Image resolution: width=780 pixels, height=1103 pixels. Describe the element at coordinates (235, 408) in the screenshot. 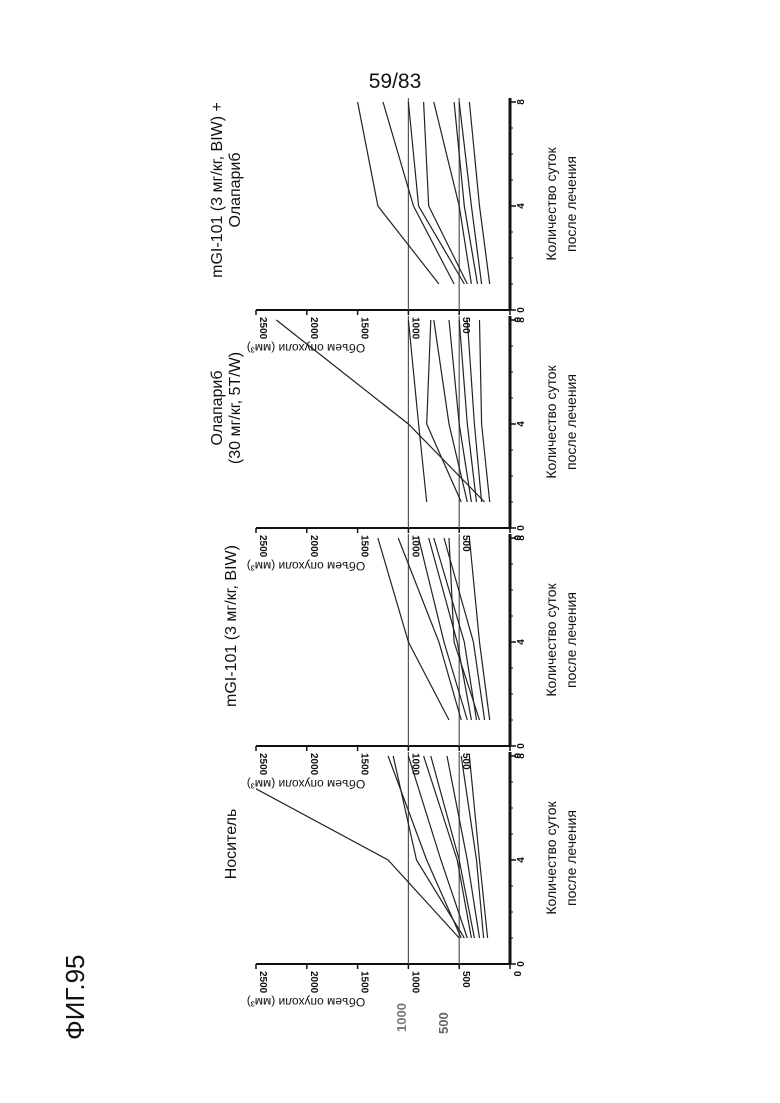

I see `chart-title: (30 мг/кг, 5T/W)` at that location.